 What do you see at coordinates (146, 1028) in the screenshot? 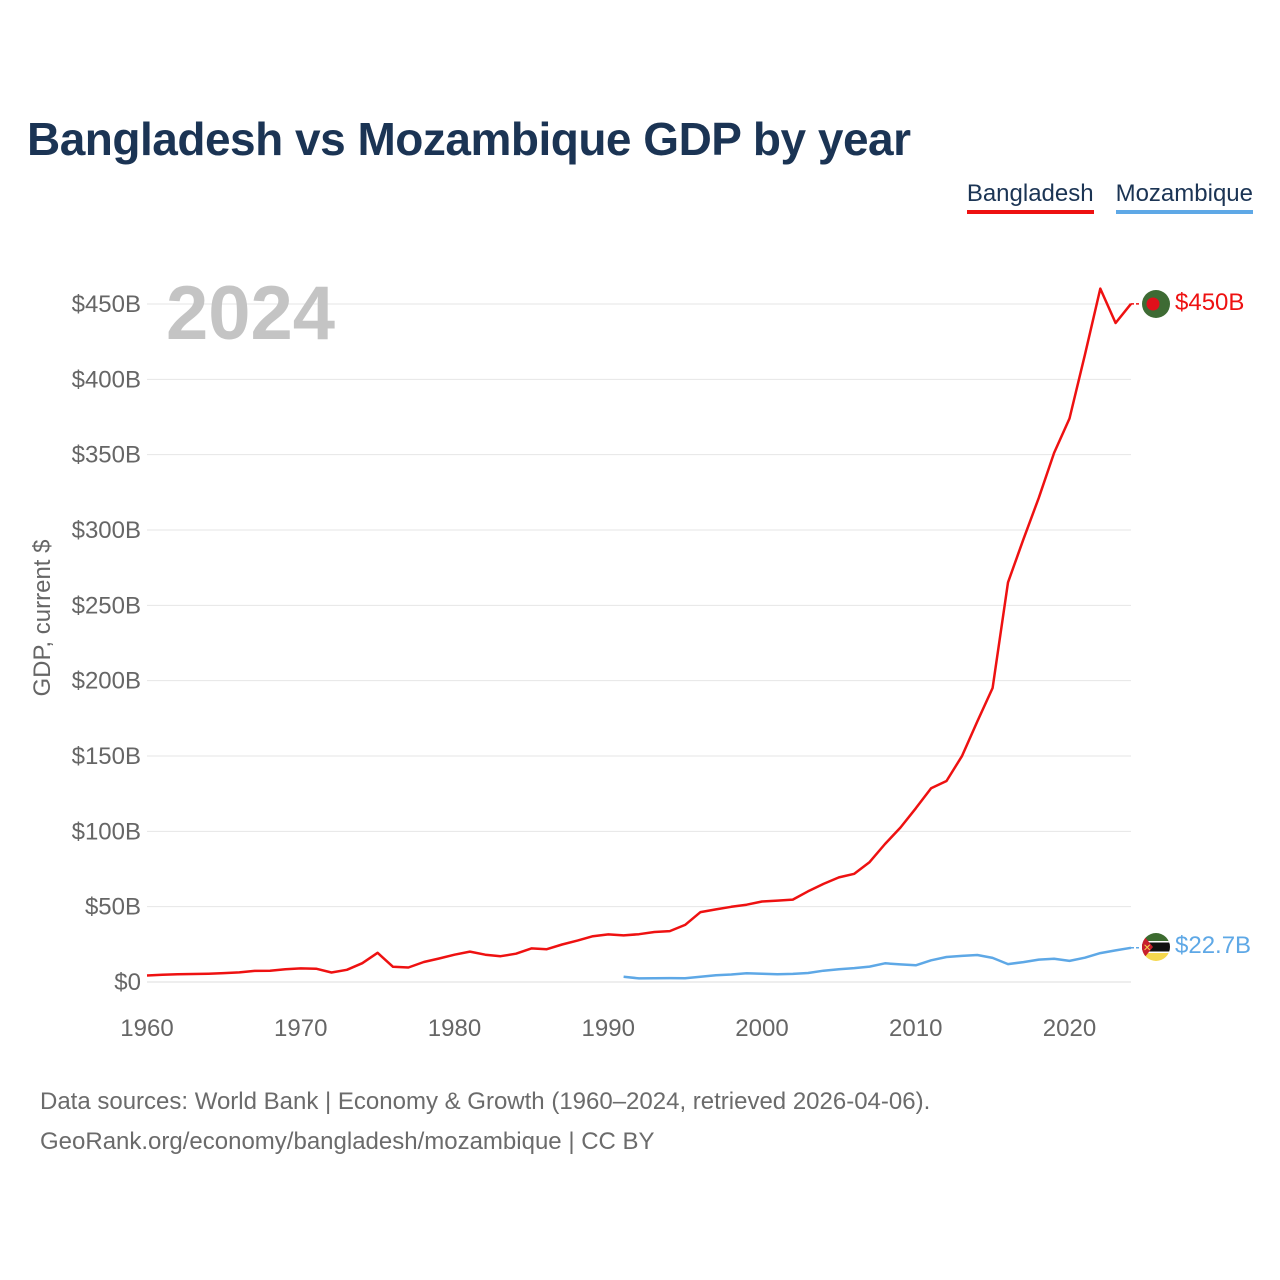
I see `x-tick-label: 1960` at bounding box center [146, 1028].